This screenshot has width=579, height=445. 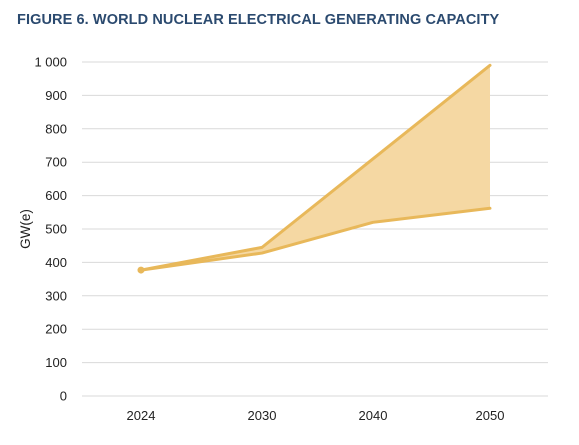 I want to click on y-tick-label: 600, so click(x=56, y=195).